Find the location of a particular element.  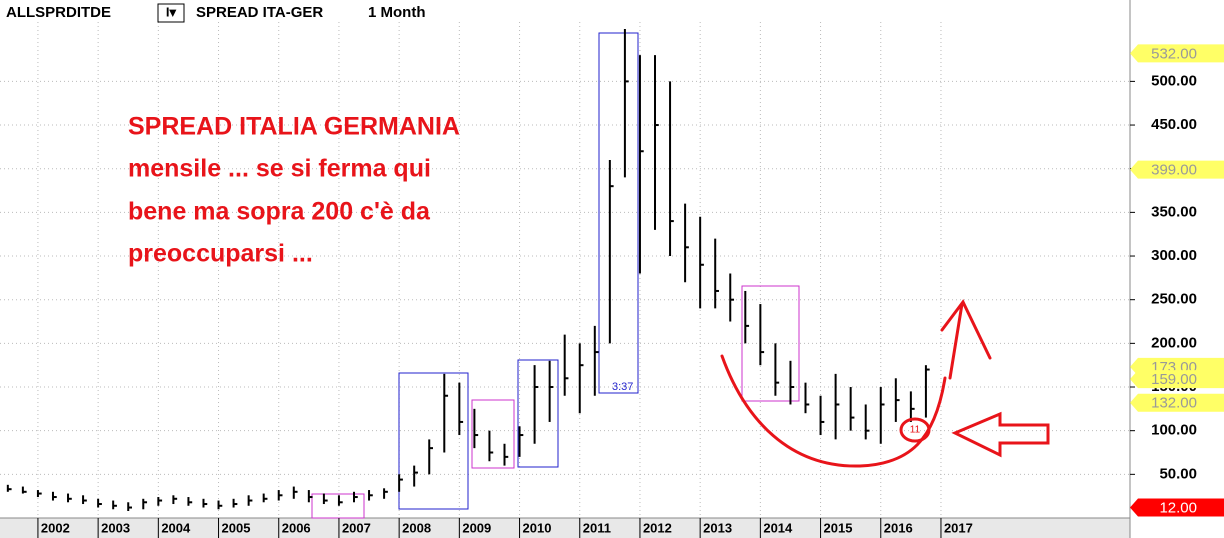

y-tick-label: 250.00 is located at coordinates (1174, 299).